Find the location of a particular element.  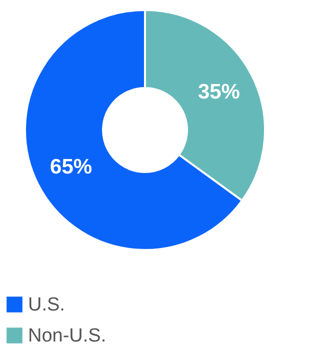

legend-label: U.S. is located at coordinates (46, 305).